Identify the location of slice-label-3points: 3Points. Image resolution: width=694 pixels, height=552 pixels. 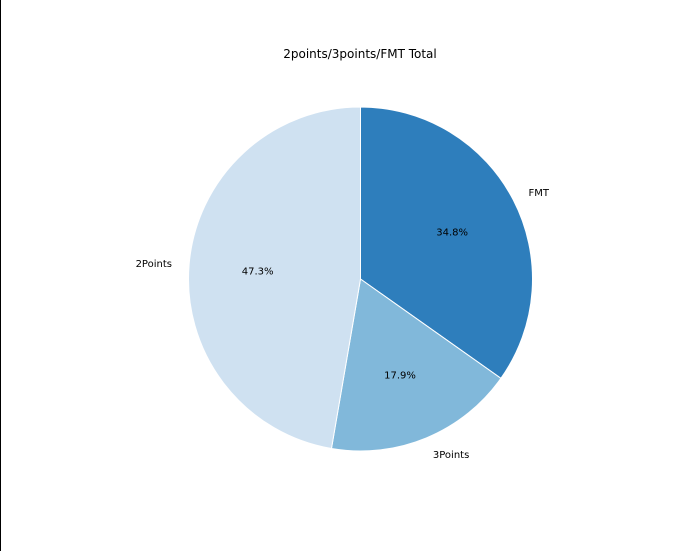
(451, 455).